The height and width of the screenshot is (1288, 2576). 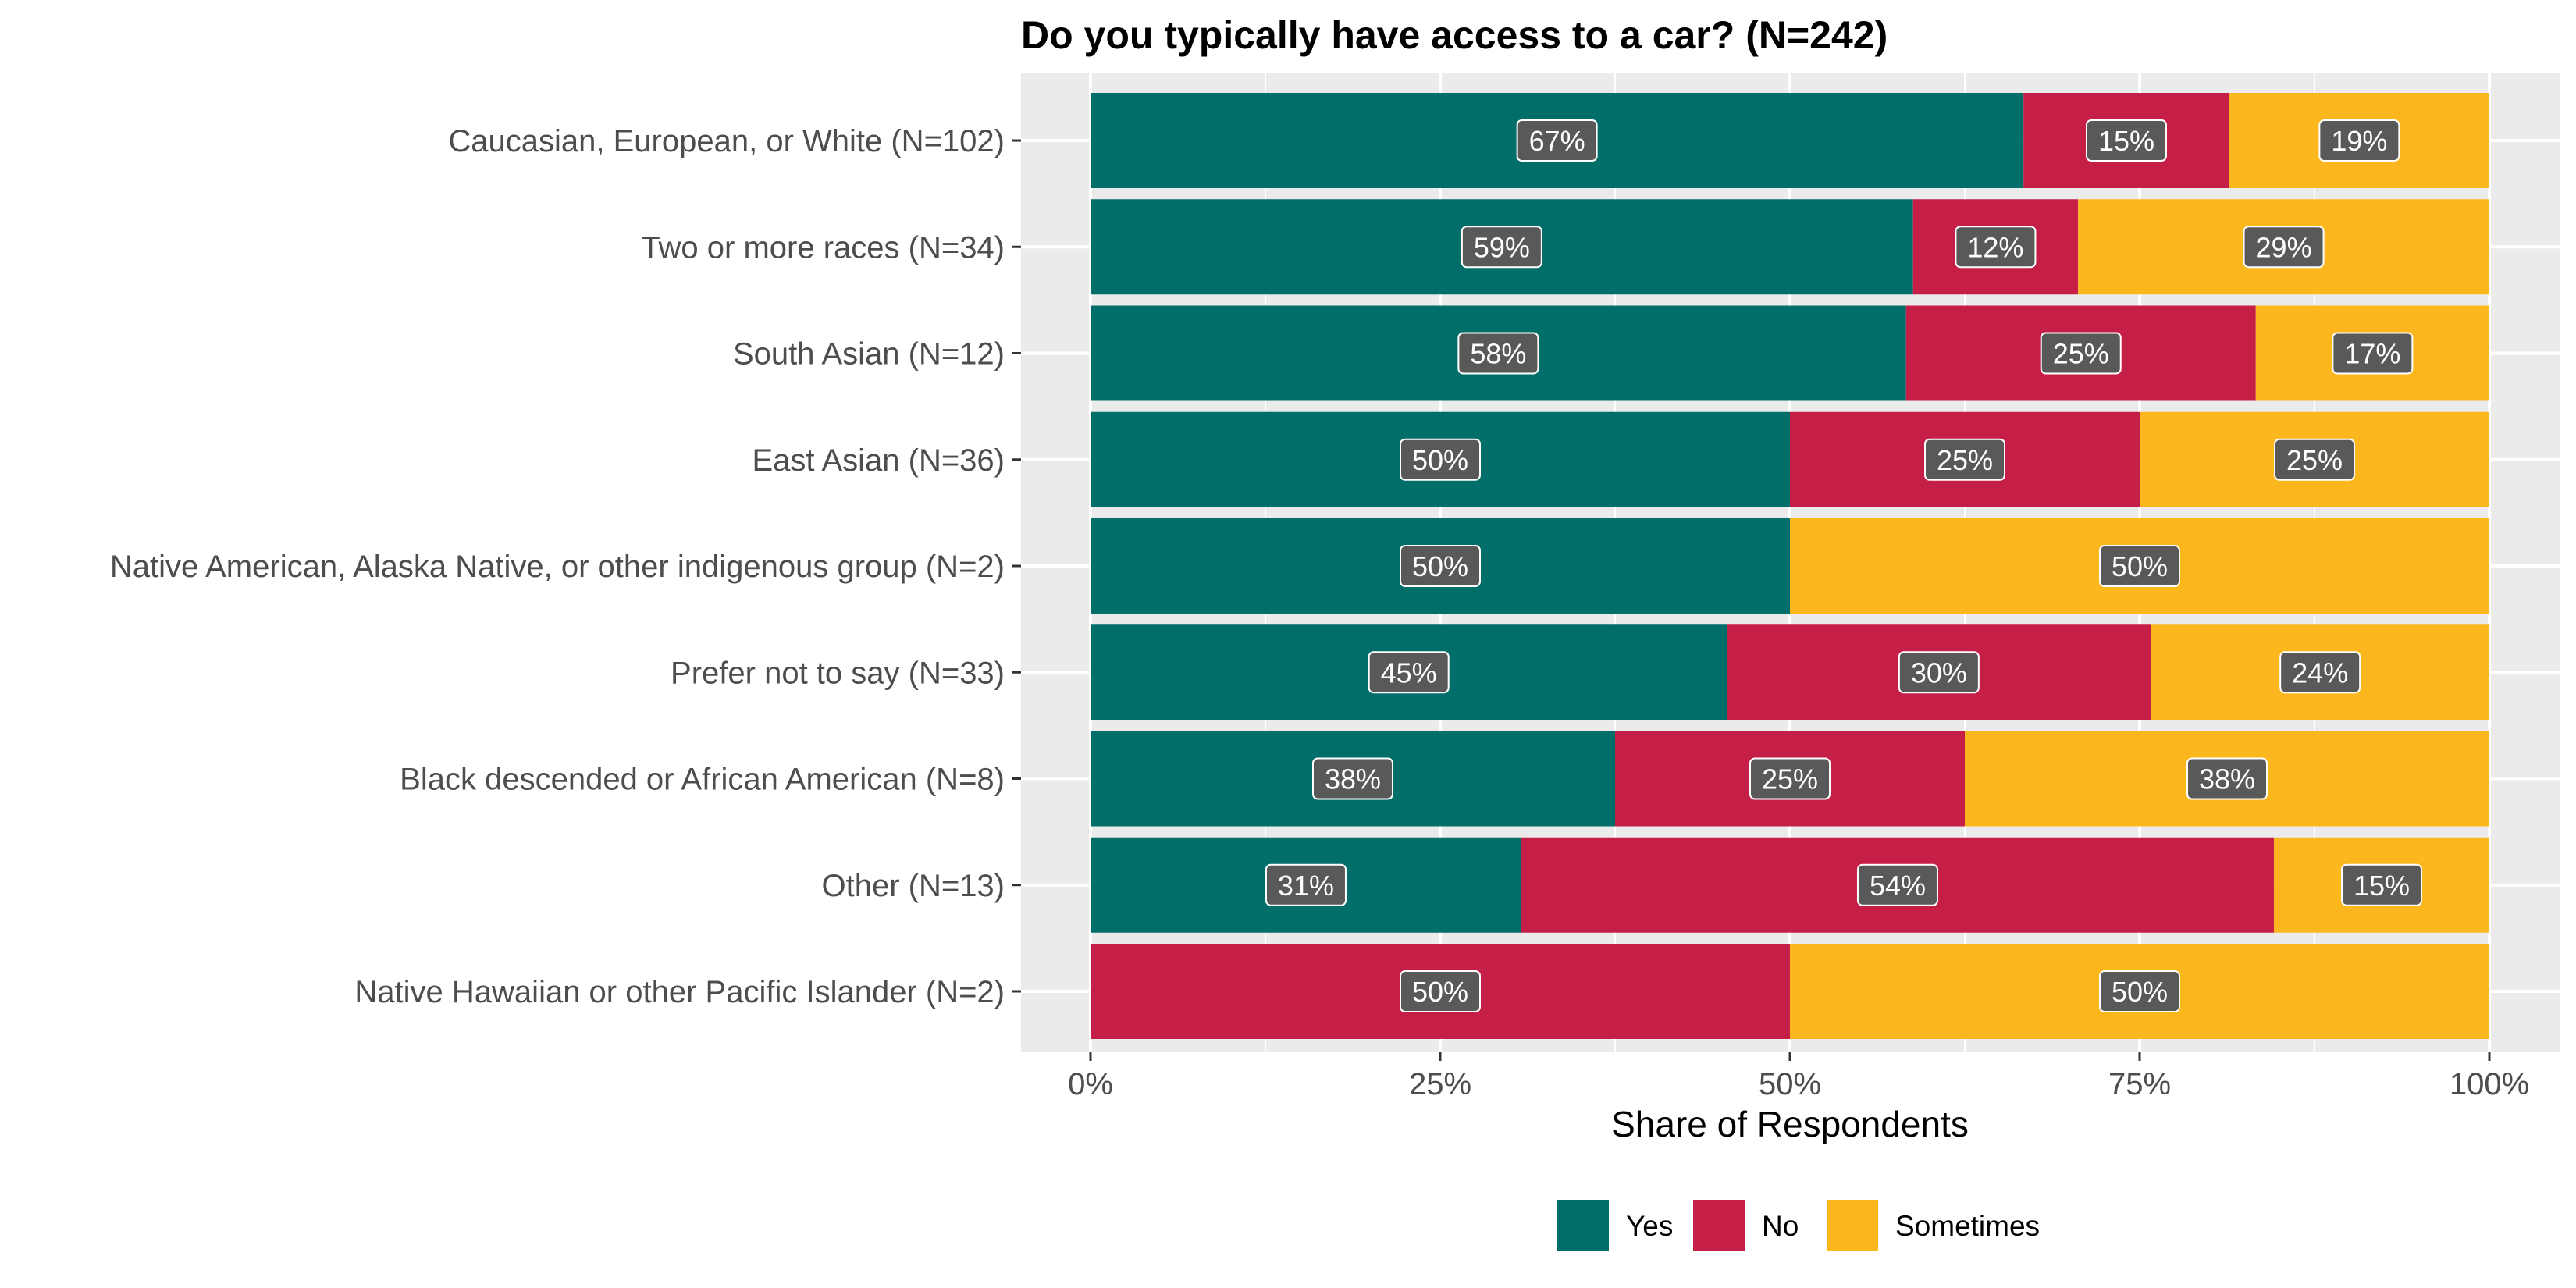 I want to click on data-label: 30%, so click(x=1939, y=672).